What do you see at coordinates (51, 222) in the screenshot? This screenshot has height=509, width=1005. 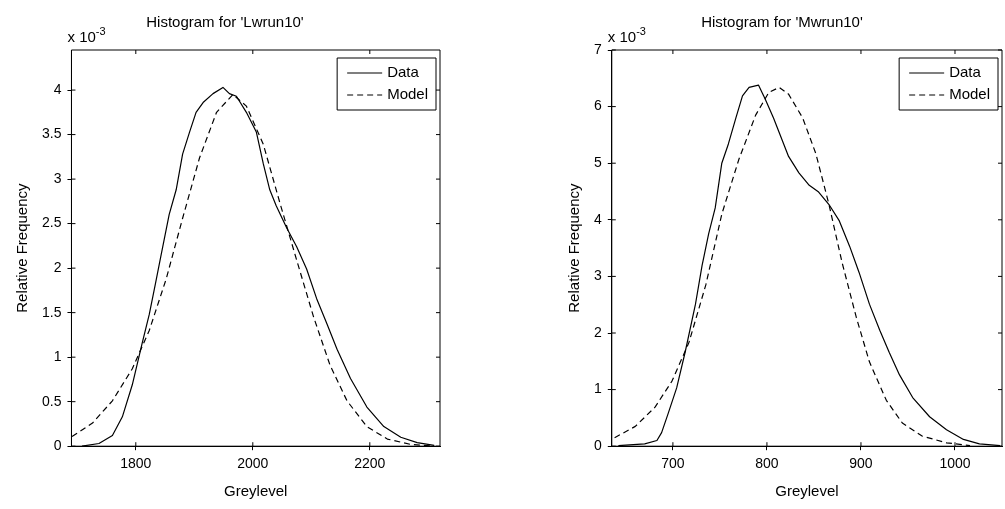 I see `y-tick-label: 2.5` at bounding box center [51, 222].